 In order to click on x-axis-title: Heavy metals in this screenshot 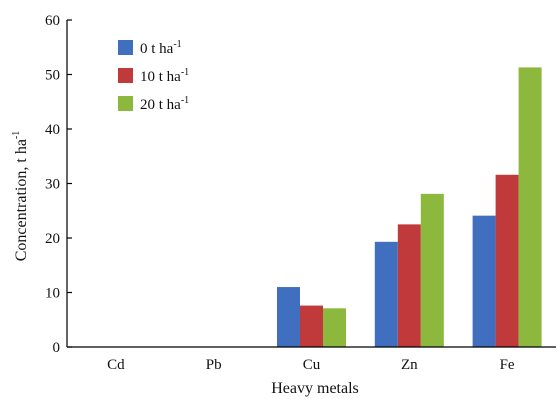, I will do `click(315, 388)`.